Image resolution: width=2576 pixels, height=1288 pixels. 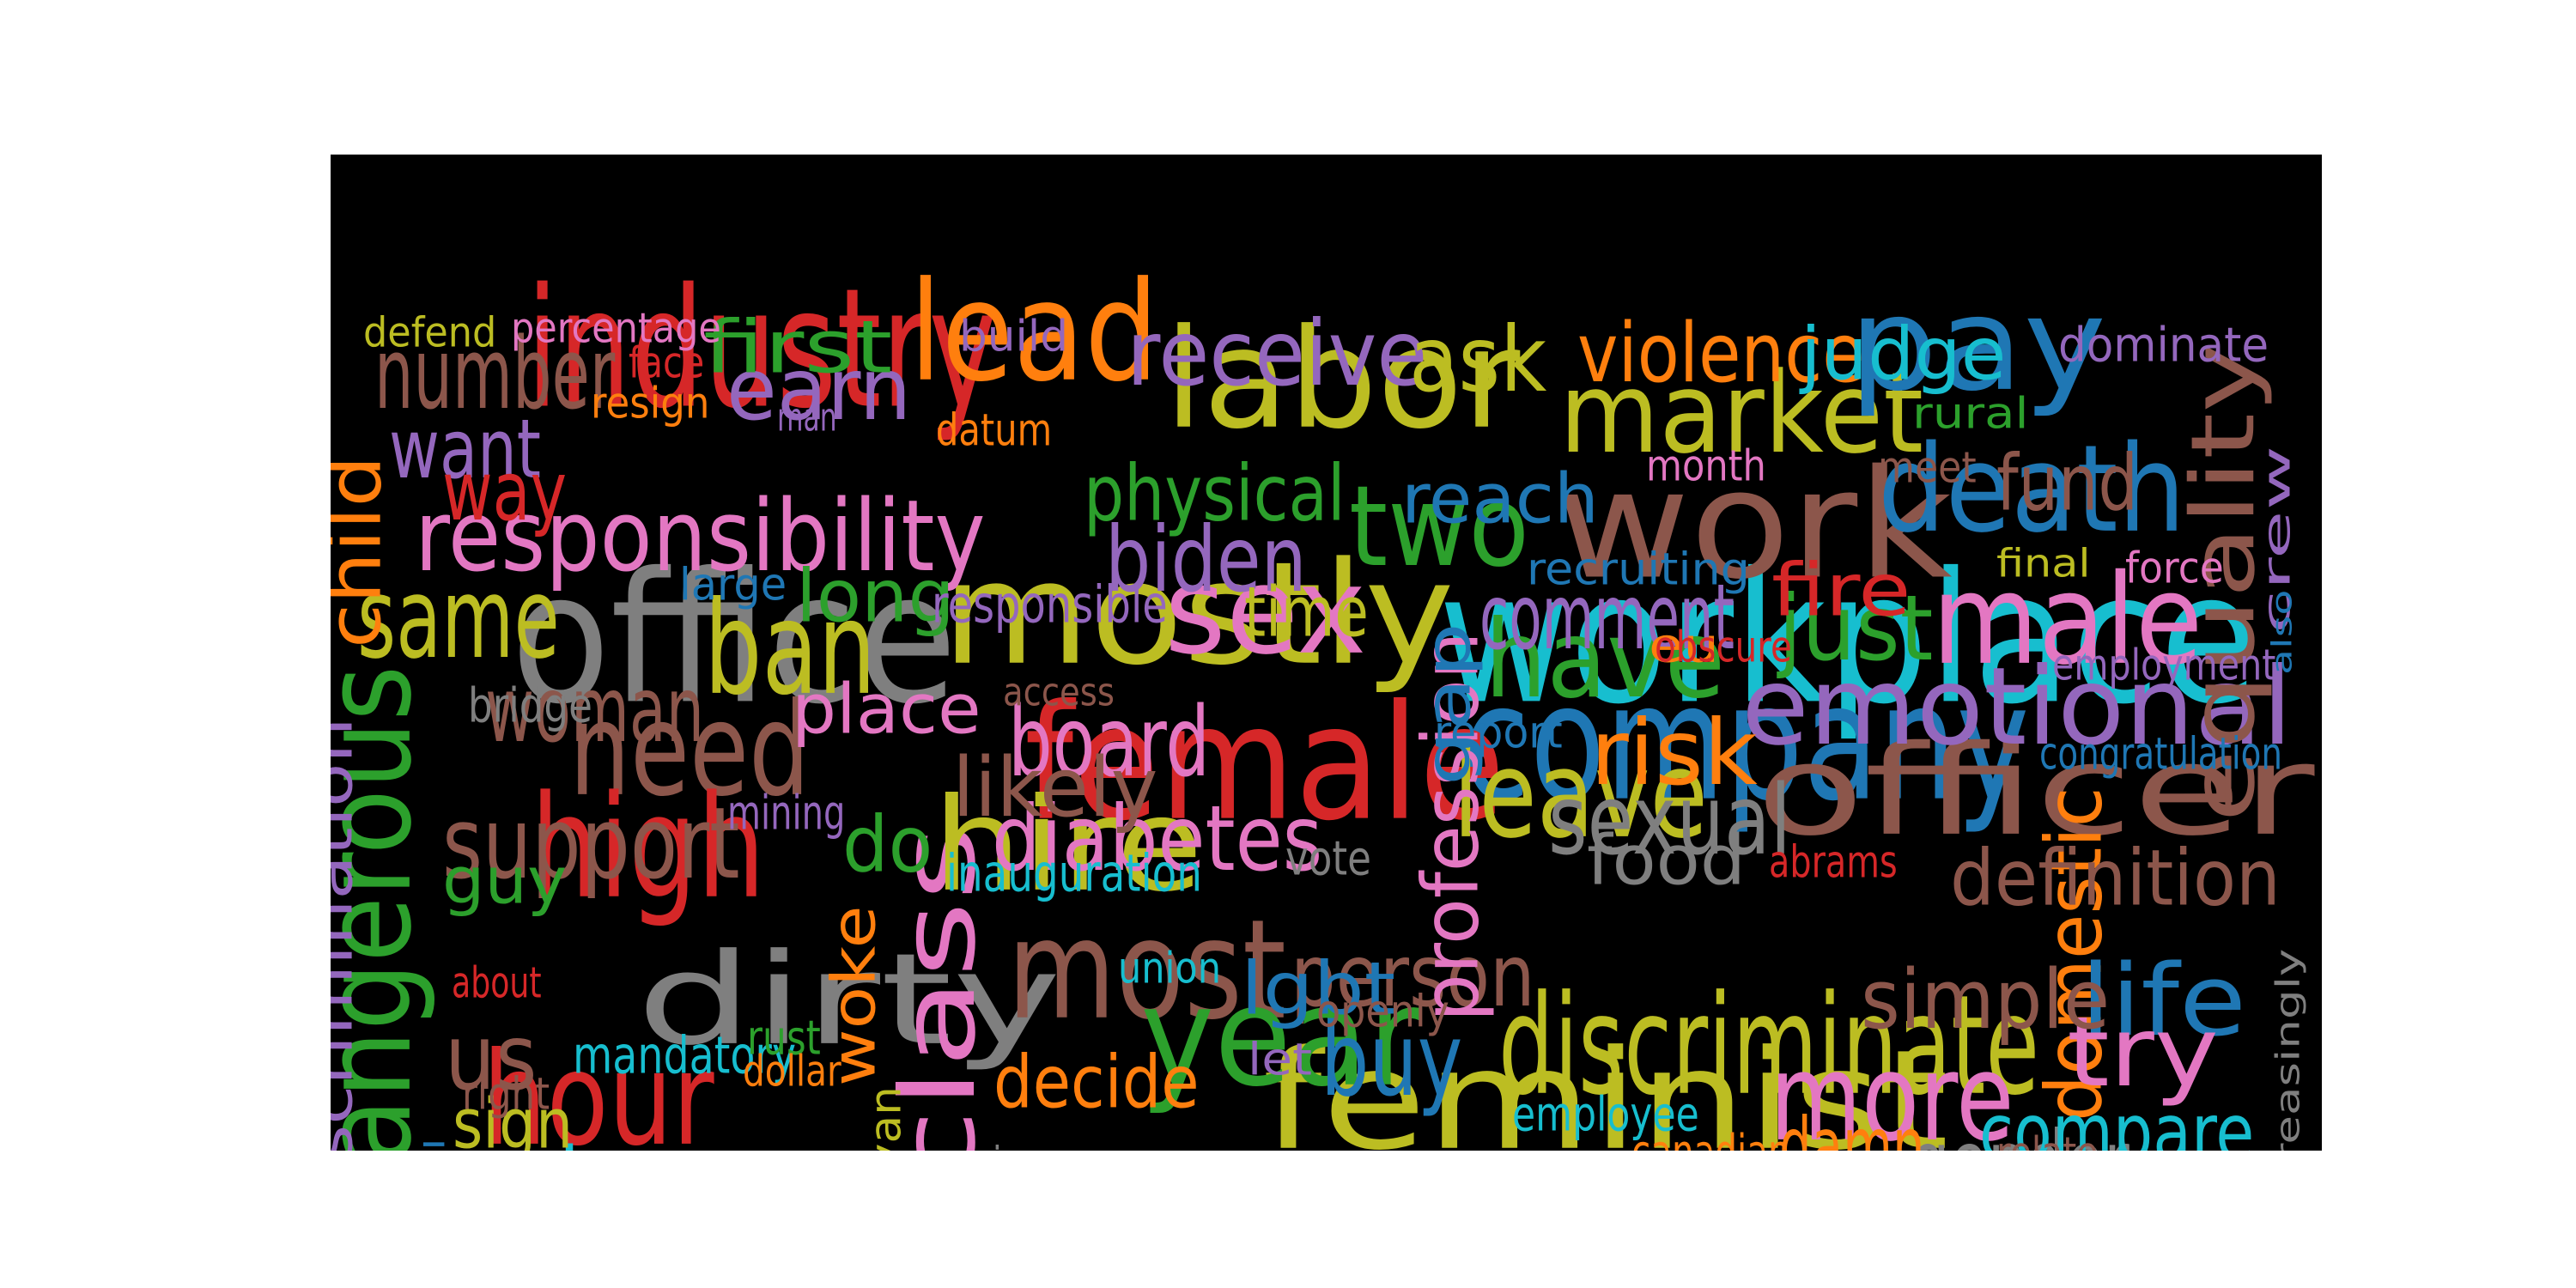 I want to click on word-have: have, so click(x=1605, y=660).